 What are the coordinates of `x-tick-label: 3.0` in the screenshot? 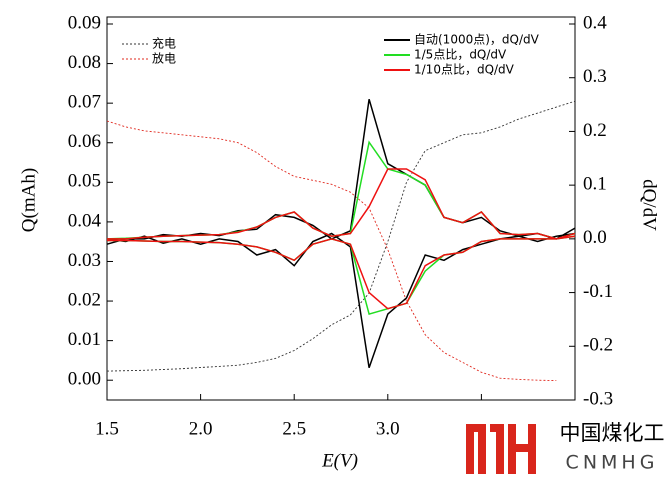 It's located at (388, 428).